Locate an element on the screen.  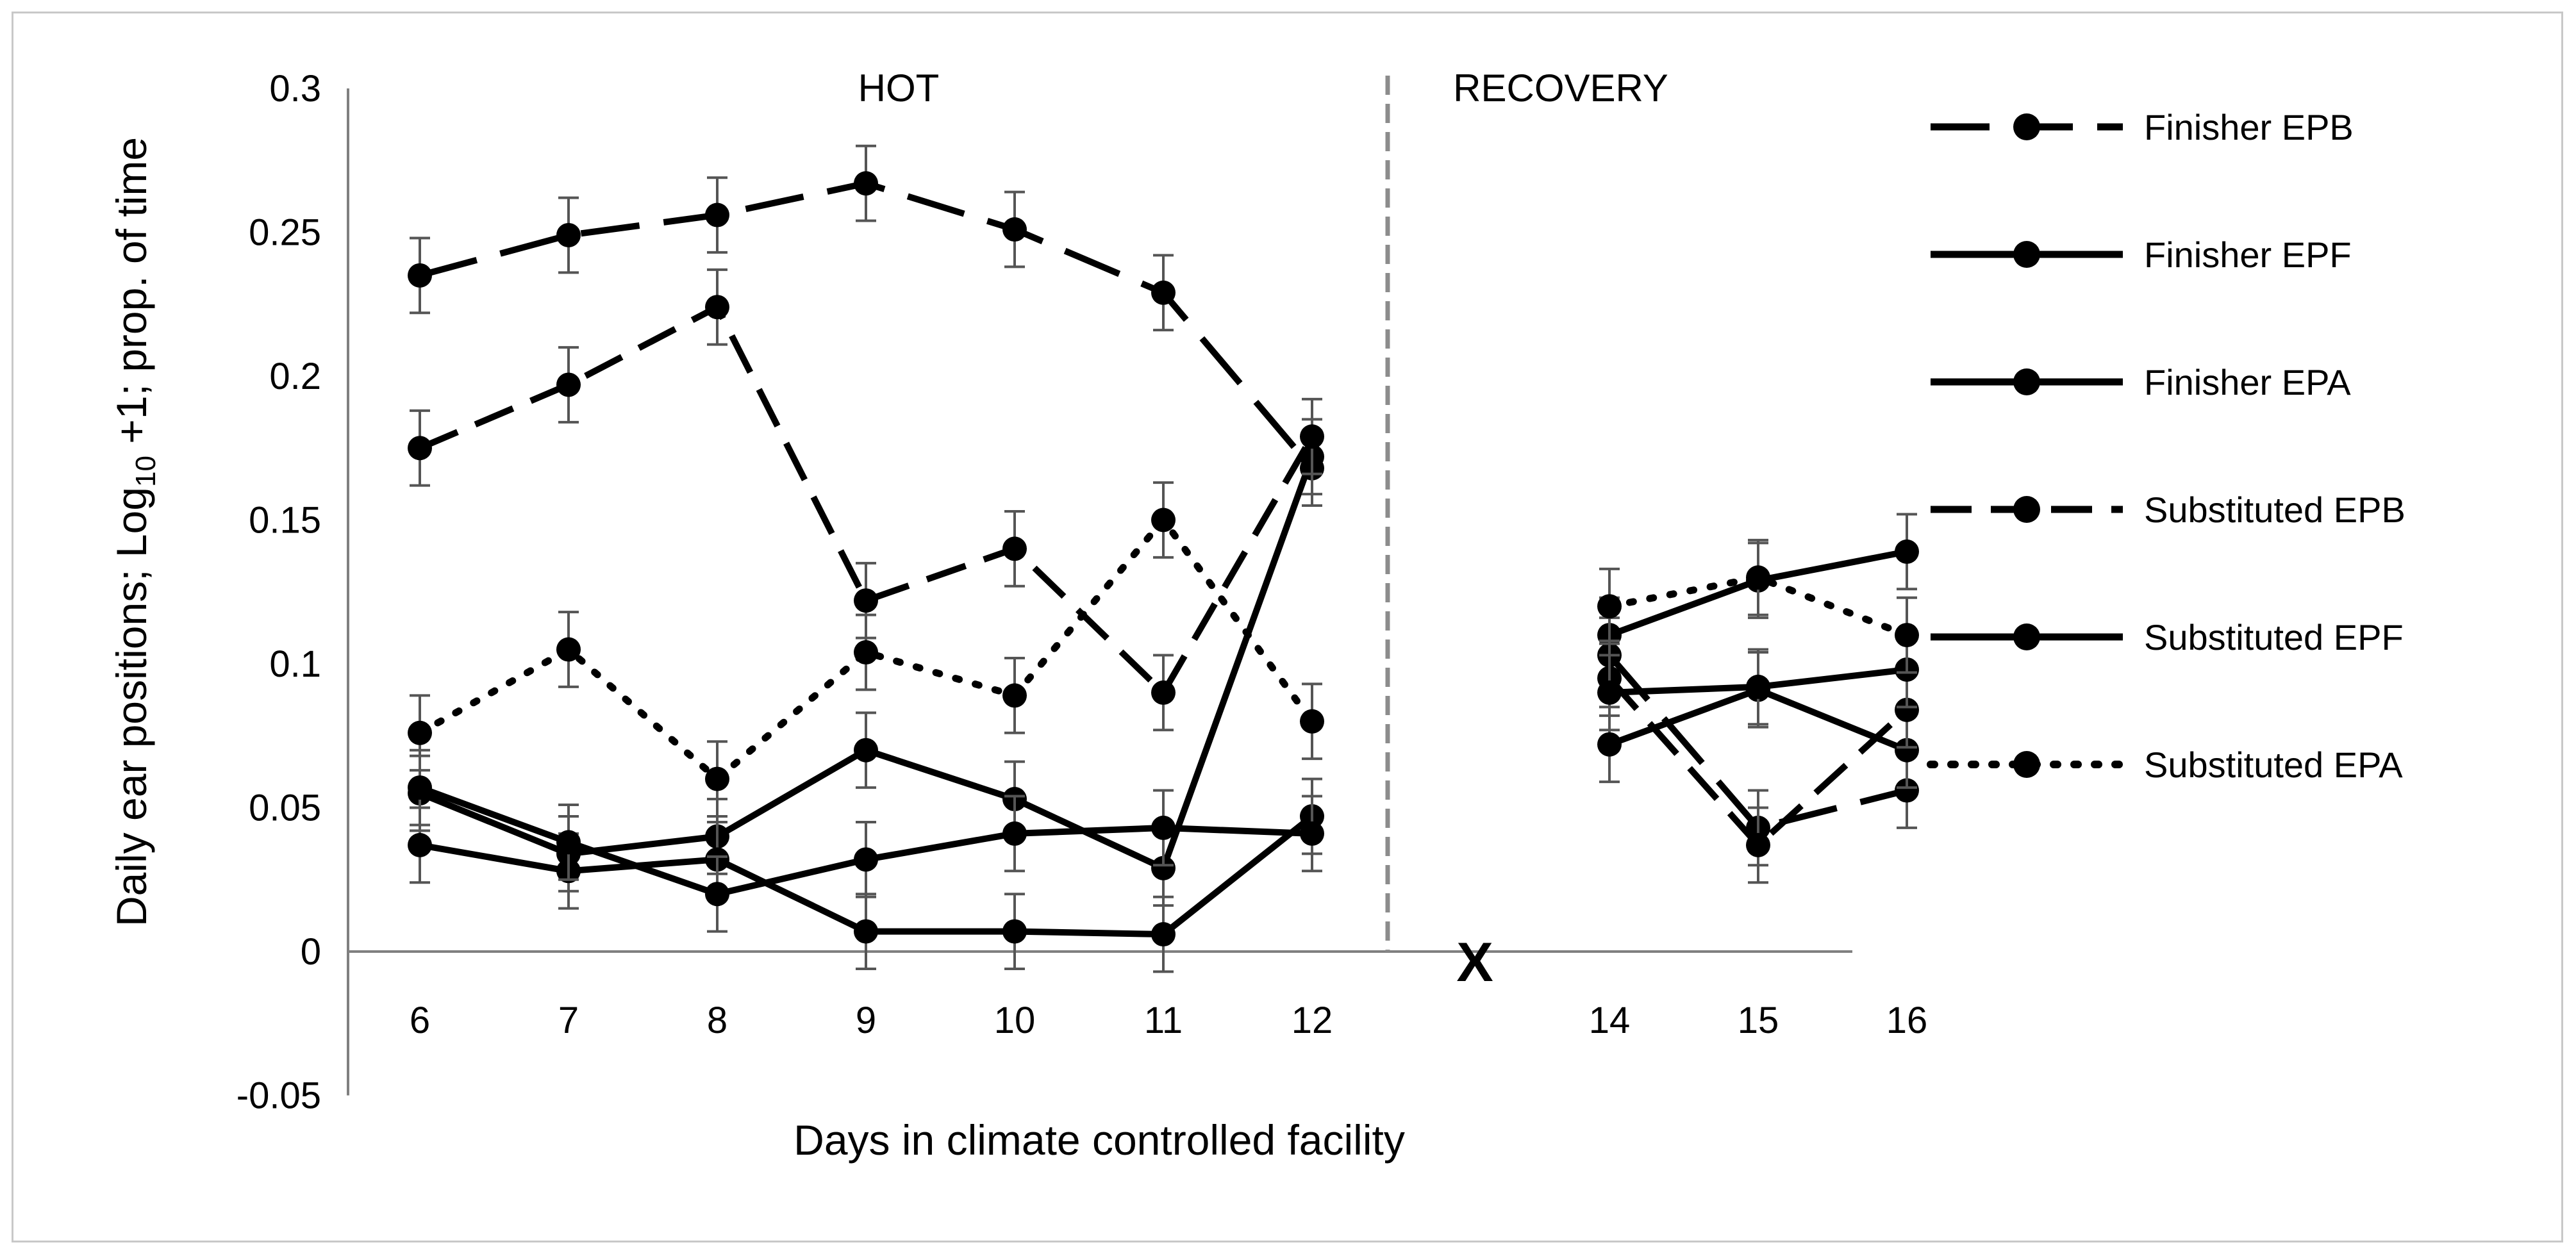
y-tick-label: 0 is located at coordinates (311, 952).